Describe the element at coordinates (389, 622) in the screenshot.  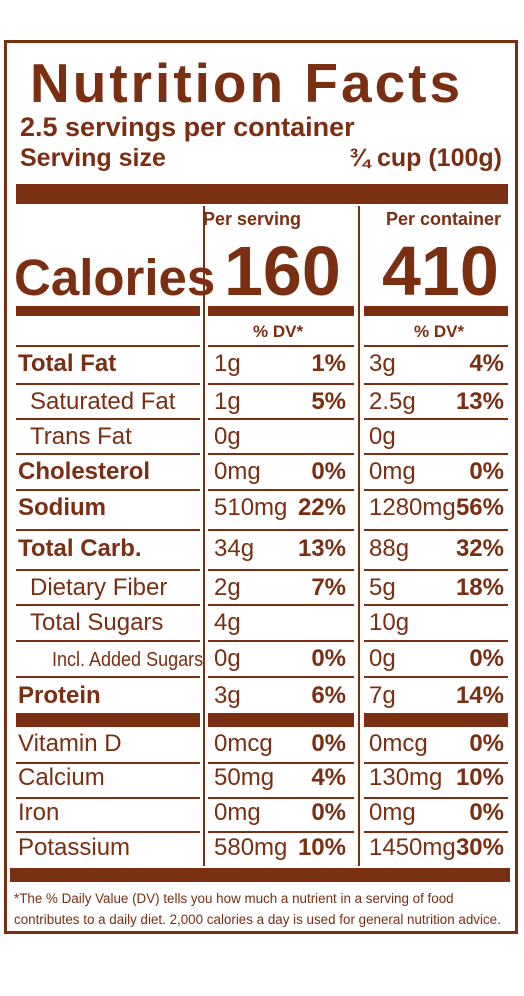
I see `container-amount: 10g` at that location.